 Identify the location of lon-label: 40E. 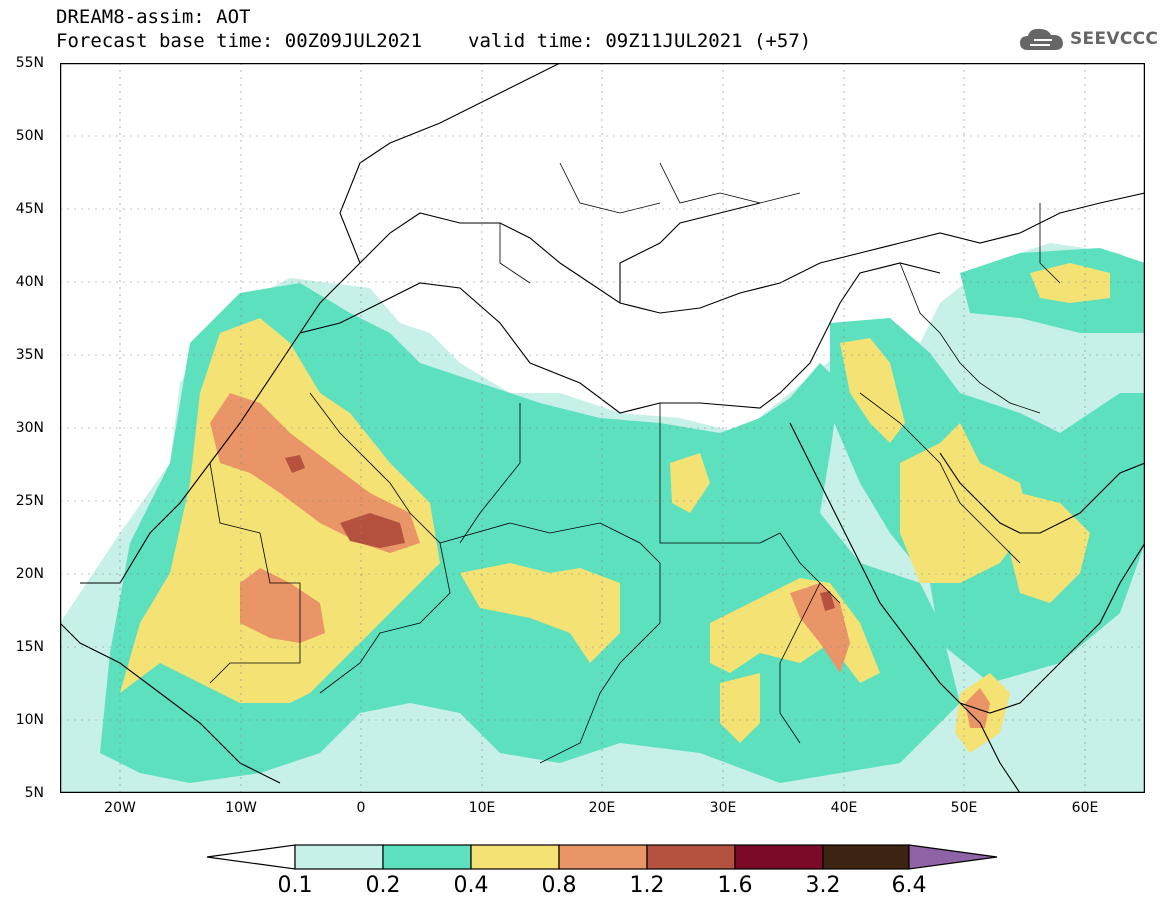
(844, 808).